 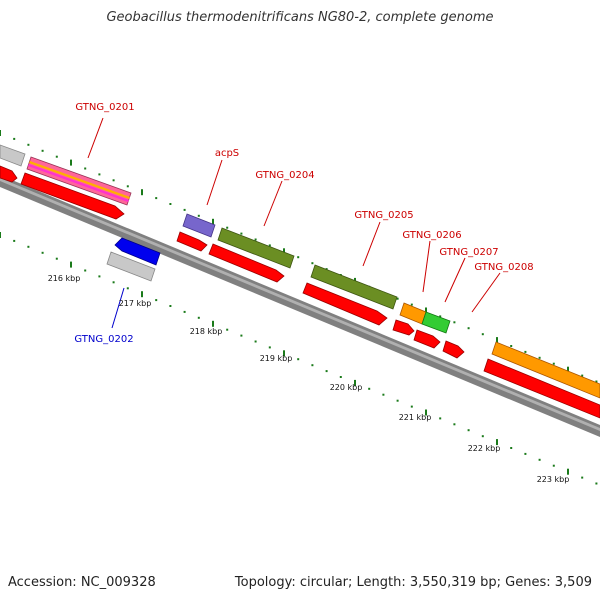 What do you see at coordinates (103, 339) in the screenshot?
I see `gene-label-gtng-0202: GTNG_0202` at bounding box center [103, 339].